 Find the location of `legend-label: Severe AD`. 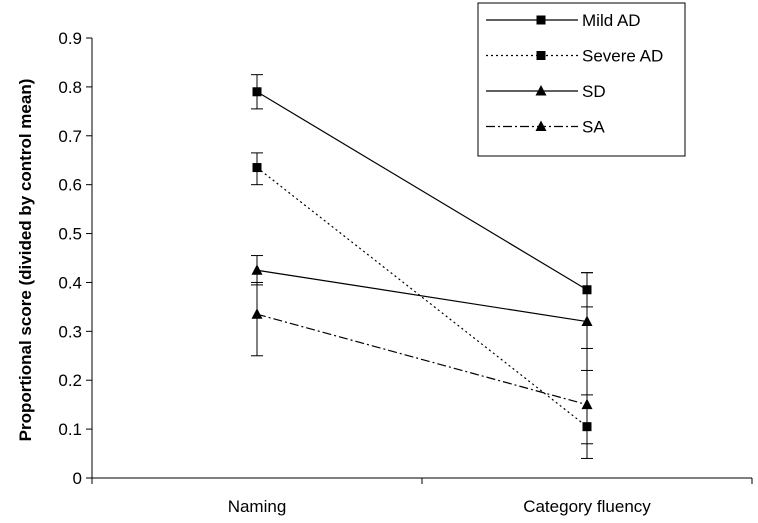

legend-label: Severe AD is located at coordinates (622, 56).